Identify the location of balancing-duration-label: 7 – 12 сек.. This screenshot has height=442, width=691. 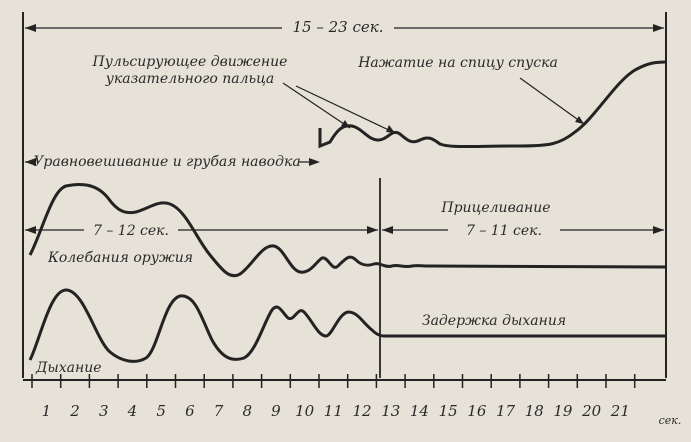
(131, 231).